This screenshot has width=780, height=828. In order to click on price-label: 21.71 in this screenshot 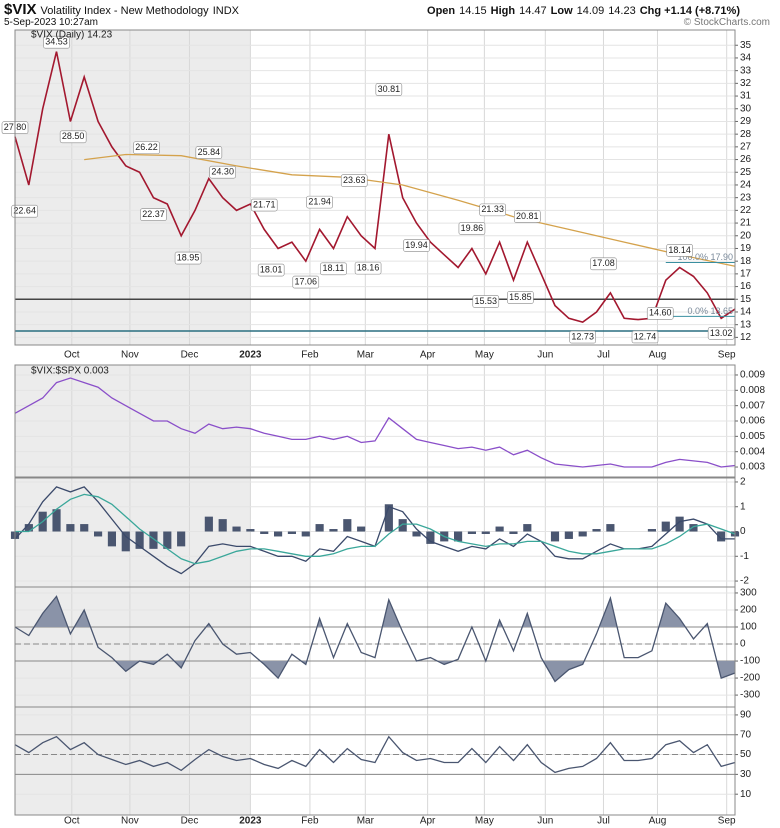, I will do `click(264, 204)`.